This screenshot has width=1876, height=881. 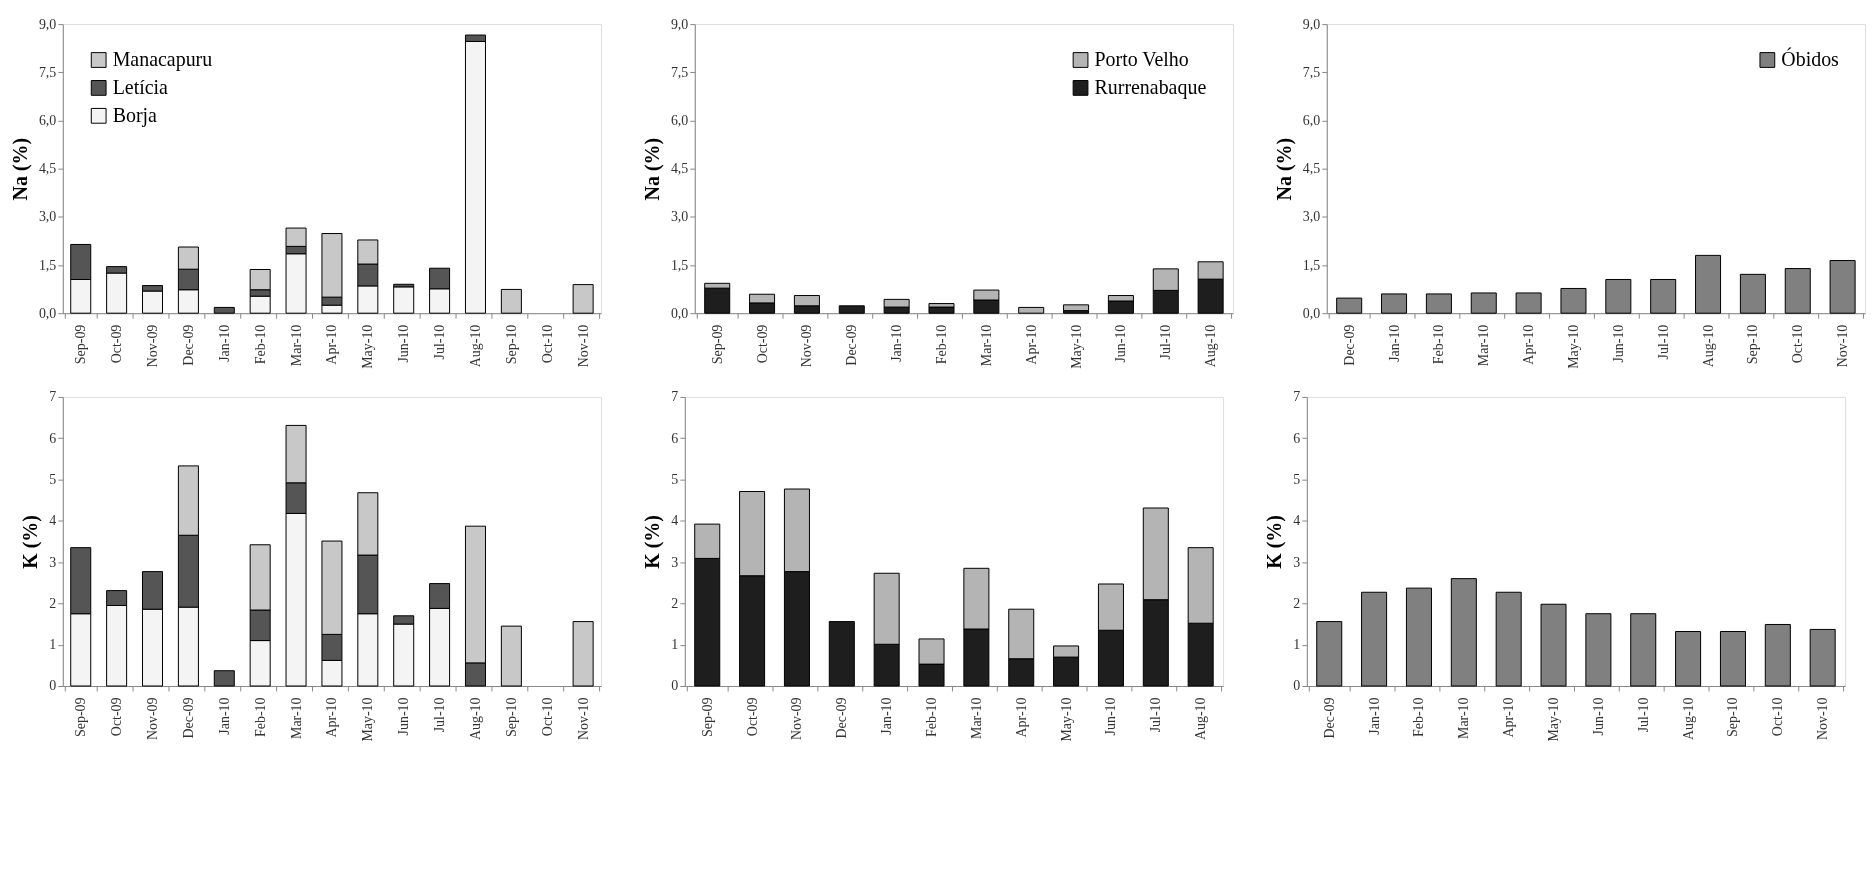 I want to click on y-axis-title: Na (%), so click(x=20, y=169).